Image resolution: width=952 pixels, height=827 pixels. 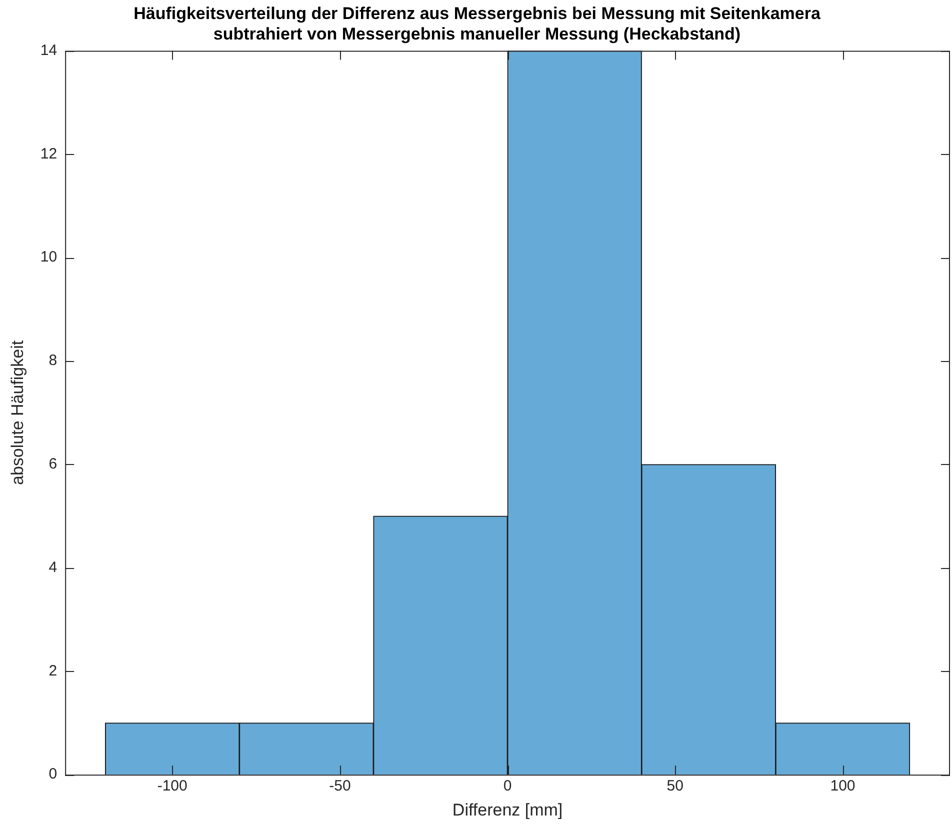 I want to click on x-tick-label: 0, so click(x=507, y=786).